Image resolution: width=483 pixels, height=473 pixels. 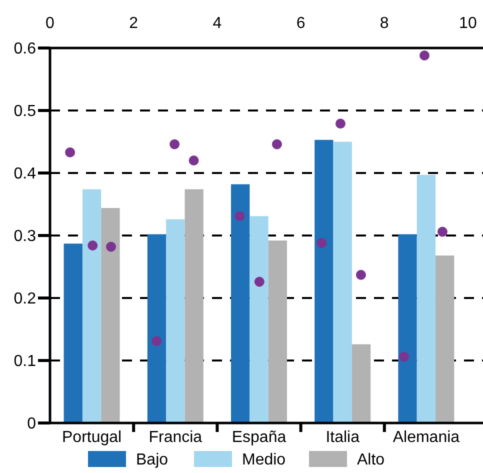 I want to click on x-tick-label: Francia, so click(x=175, y=437).